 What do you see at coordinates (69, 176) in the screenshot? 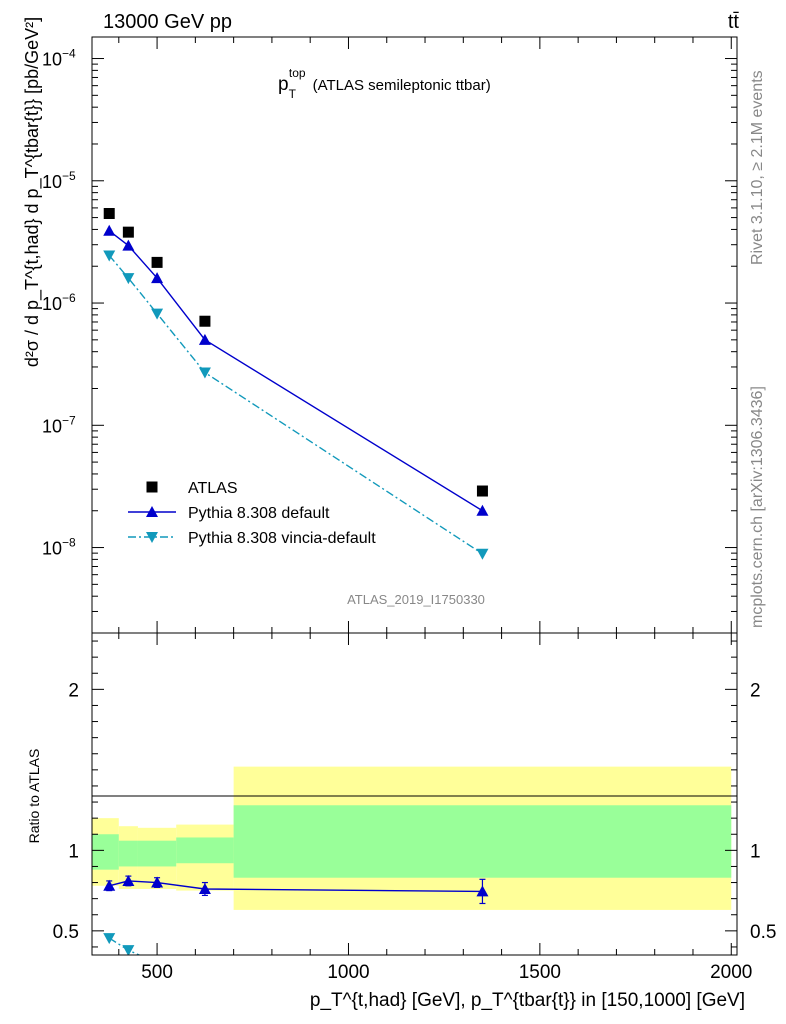
I see `main-y-tick-exponent: −5` at bounding box center [69, 176].